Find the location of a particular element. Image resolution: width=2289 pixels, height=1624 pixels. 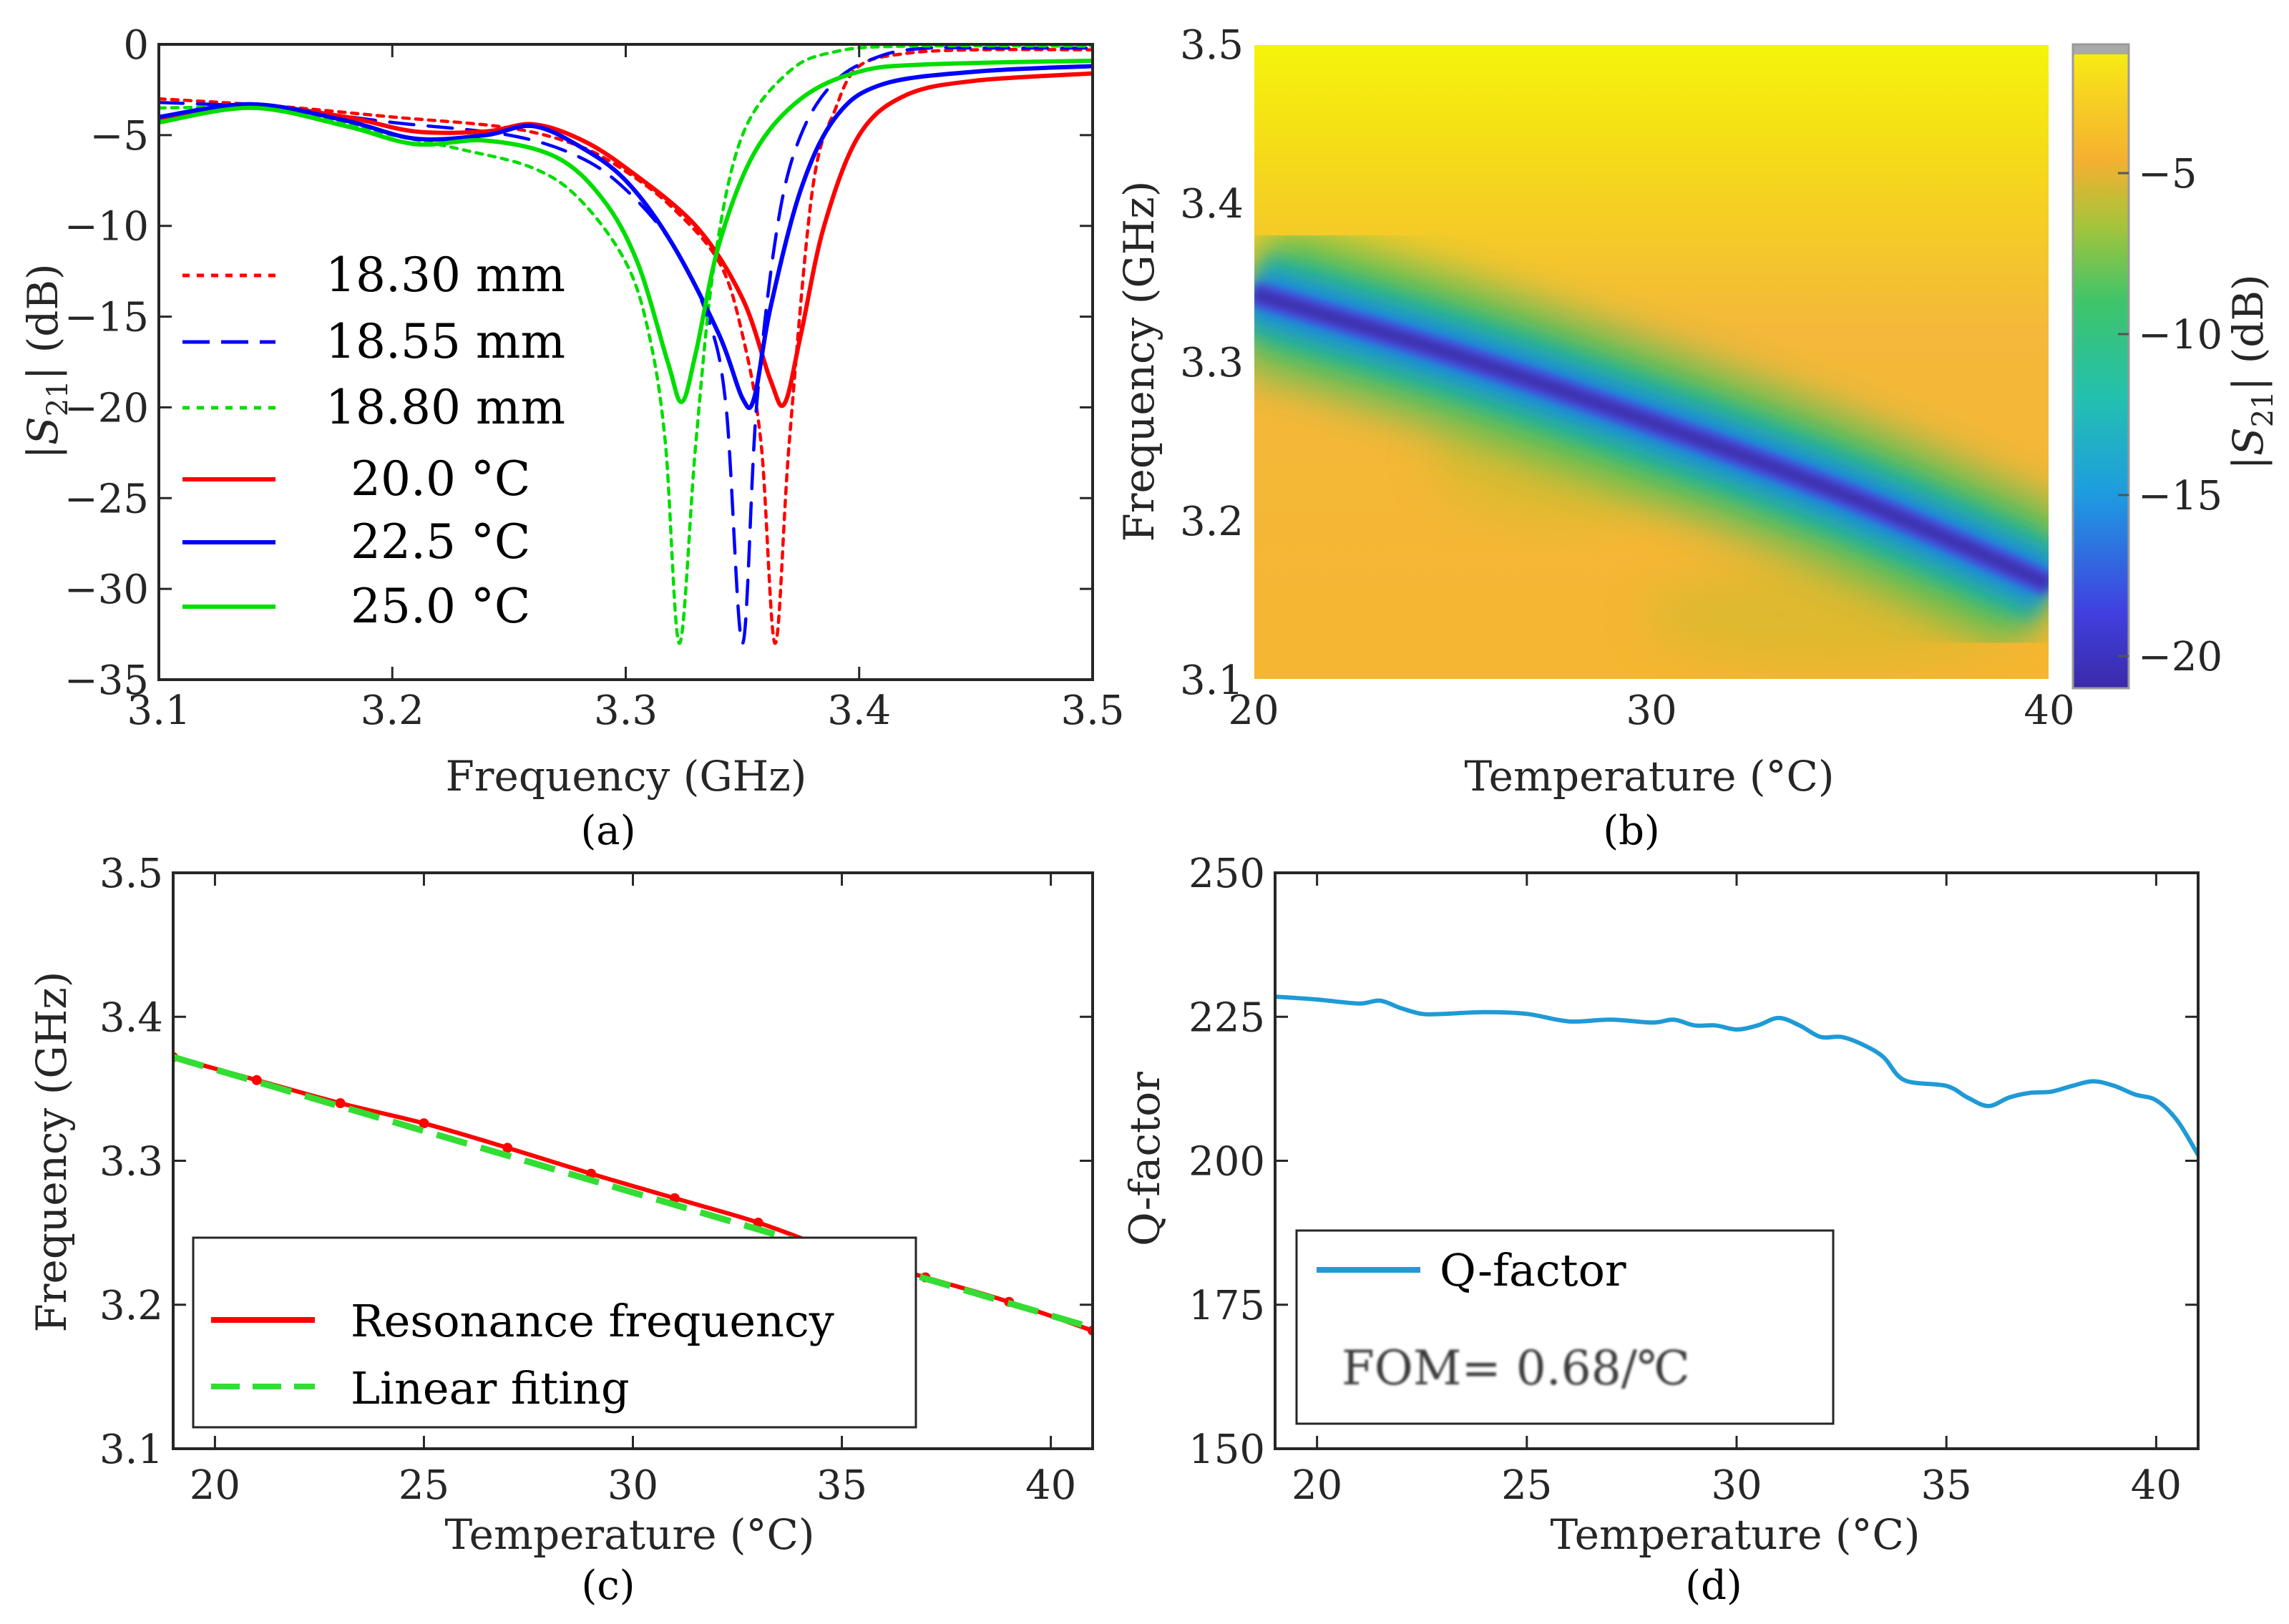

fom-annotation: FOM= 0.68/℃ is located at coordinates (1516, 1368).